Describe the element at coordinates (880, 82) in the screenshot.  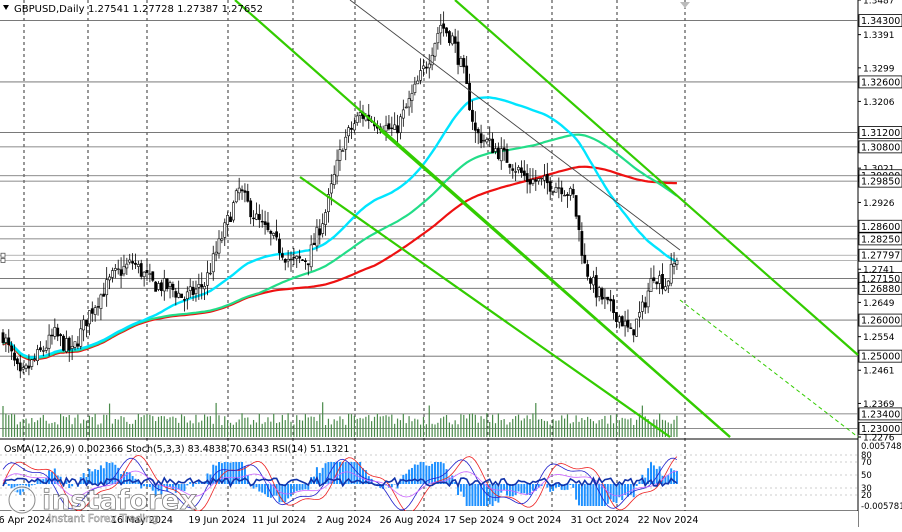
I see `level-label: 1.32600` at that location.